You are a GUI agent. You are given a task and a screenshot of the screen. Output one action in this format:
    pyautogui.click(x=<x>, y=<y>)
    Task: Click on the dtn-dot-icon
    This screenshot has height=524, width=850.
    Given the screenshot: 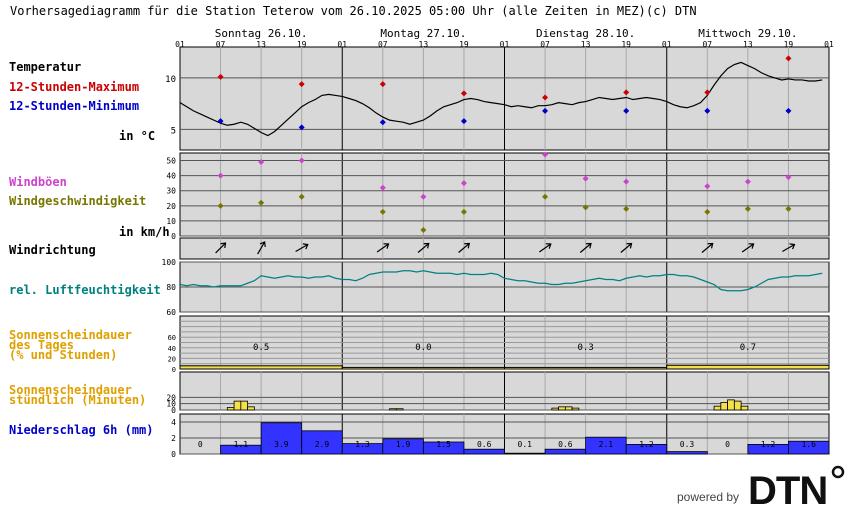 What is the action you would take?
    pyautogui.click(x=838, y=472)
    